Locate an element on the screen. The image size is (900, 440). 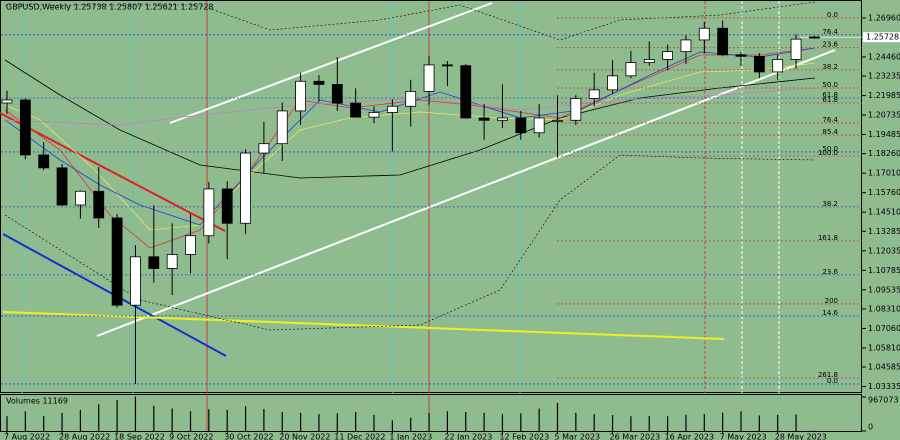
x-tick-label: 18 Sep 2022 is located at coordinates (139, 436).